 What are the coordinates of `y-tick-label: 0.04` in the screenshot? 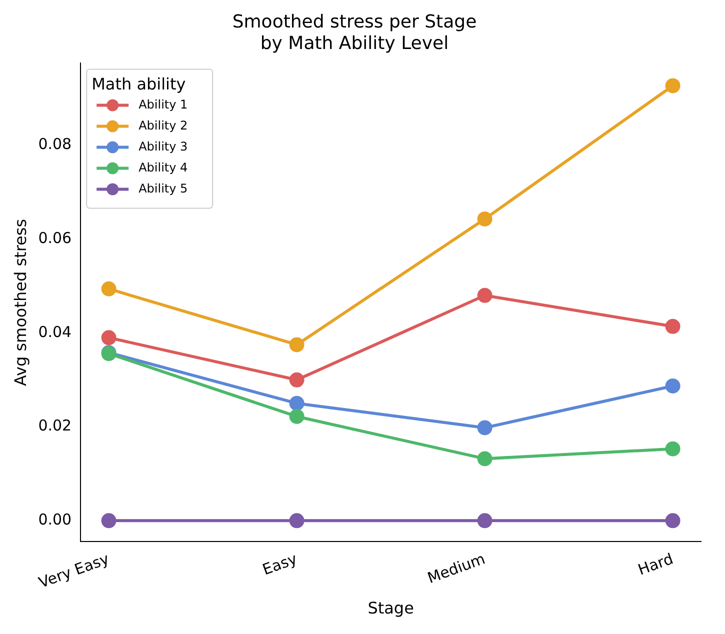 It's located at (55, 331).